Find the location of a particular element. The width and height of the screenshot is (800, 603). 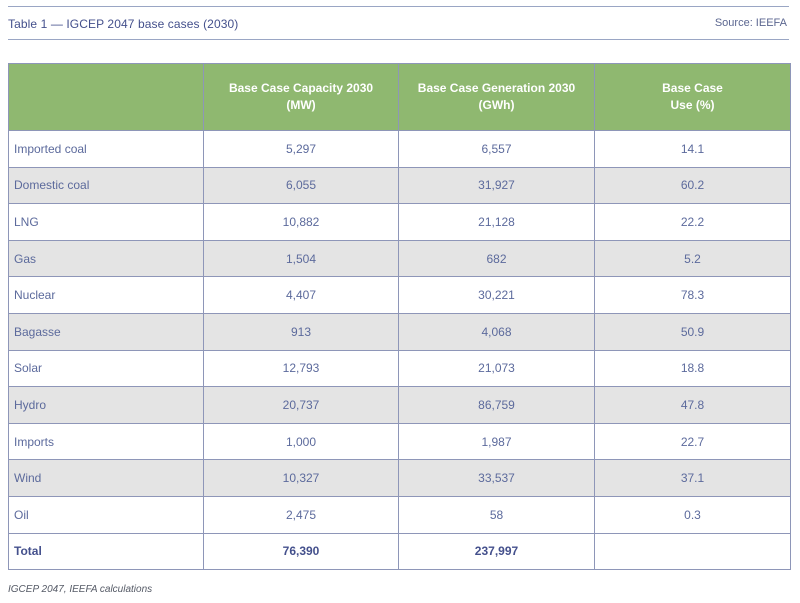

row-label: Imports is located at coordinates (106, 441).